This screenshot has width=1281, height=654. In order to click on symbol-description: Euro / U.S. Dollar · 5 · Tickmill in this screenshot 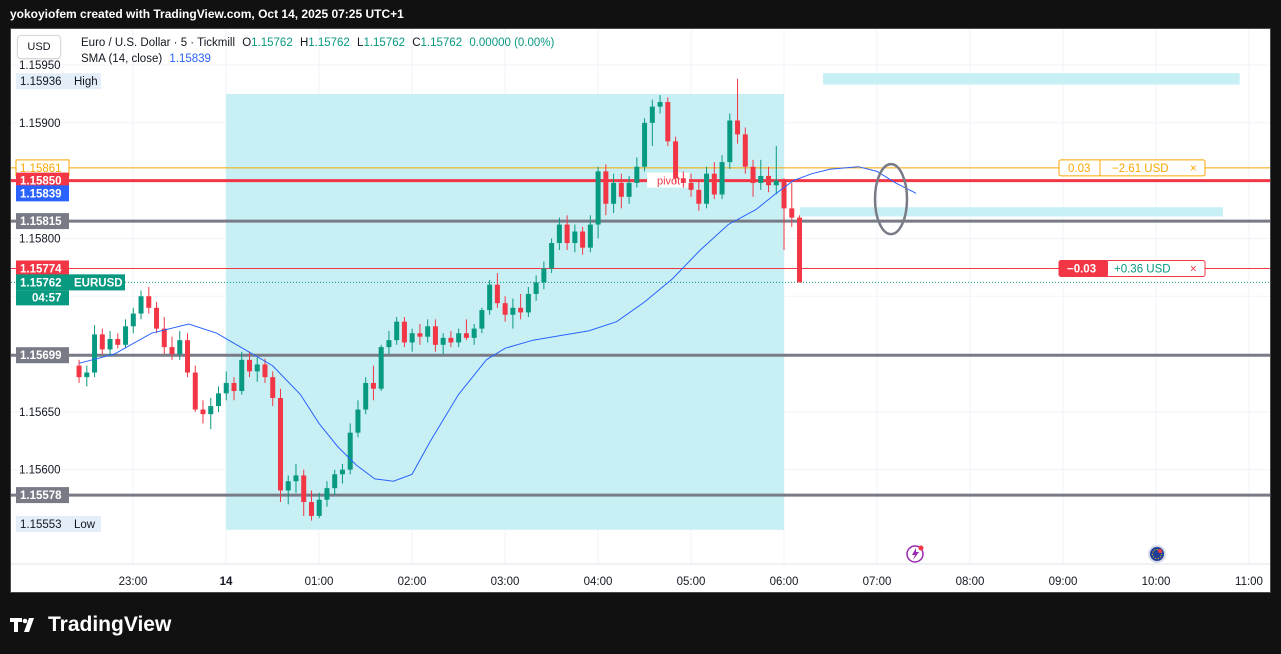, I will do `click(158, 43)`.